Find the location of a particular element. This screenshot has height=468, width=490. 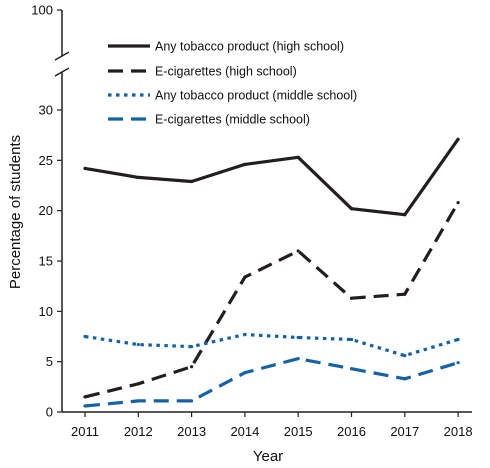

legend-label: Any tobacco product (middle school) is located at coordinates (256, 96).